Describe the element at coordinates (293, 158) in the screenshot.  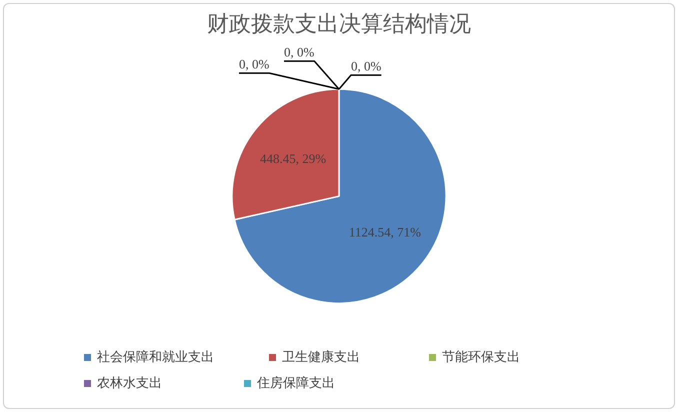
I see `data-label: 448.45, 29%` at that location.